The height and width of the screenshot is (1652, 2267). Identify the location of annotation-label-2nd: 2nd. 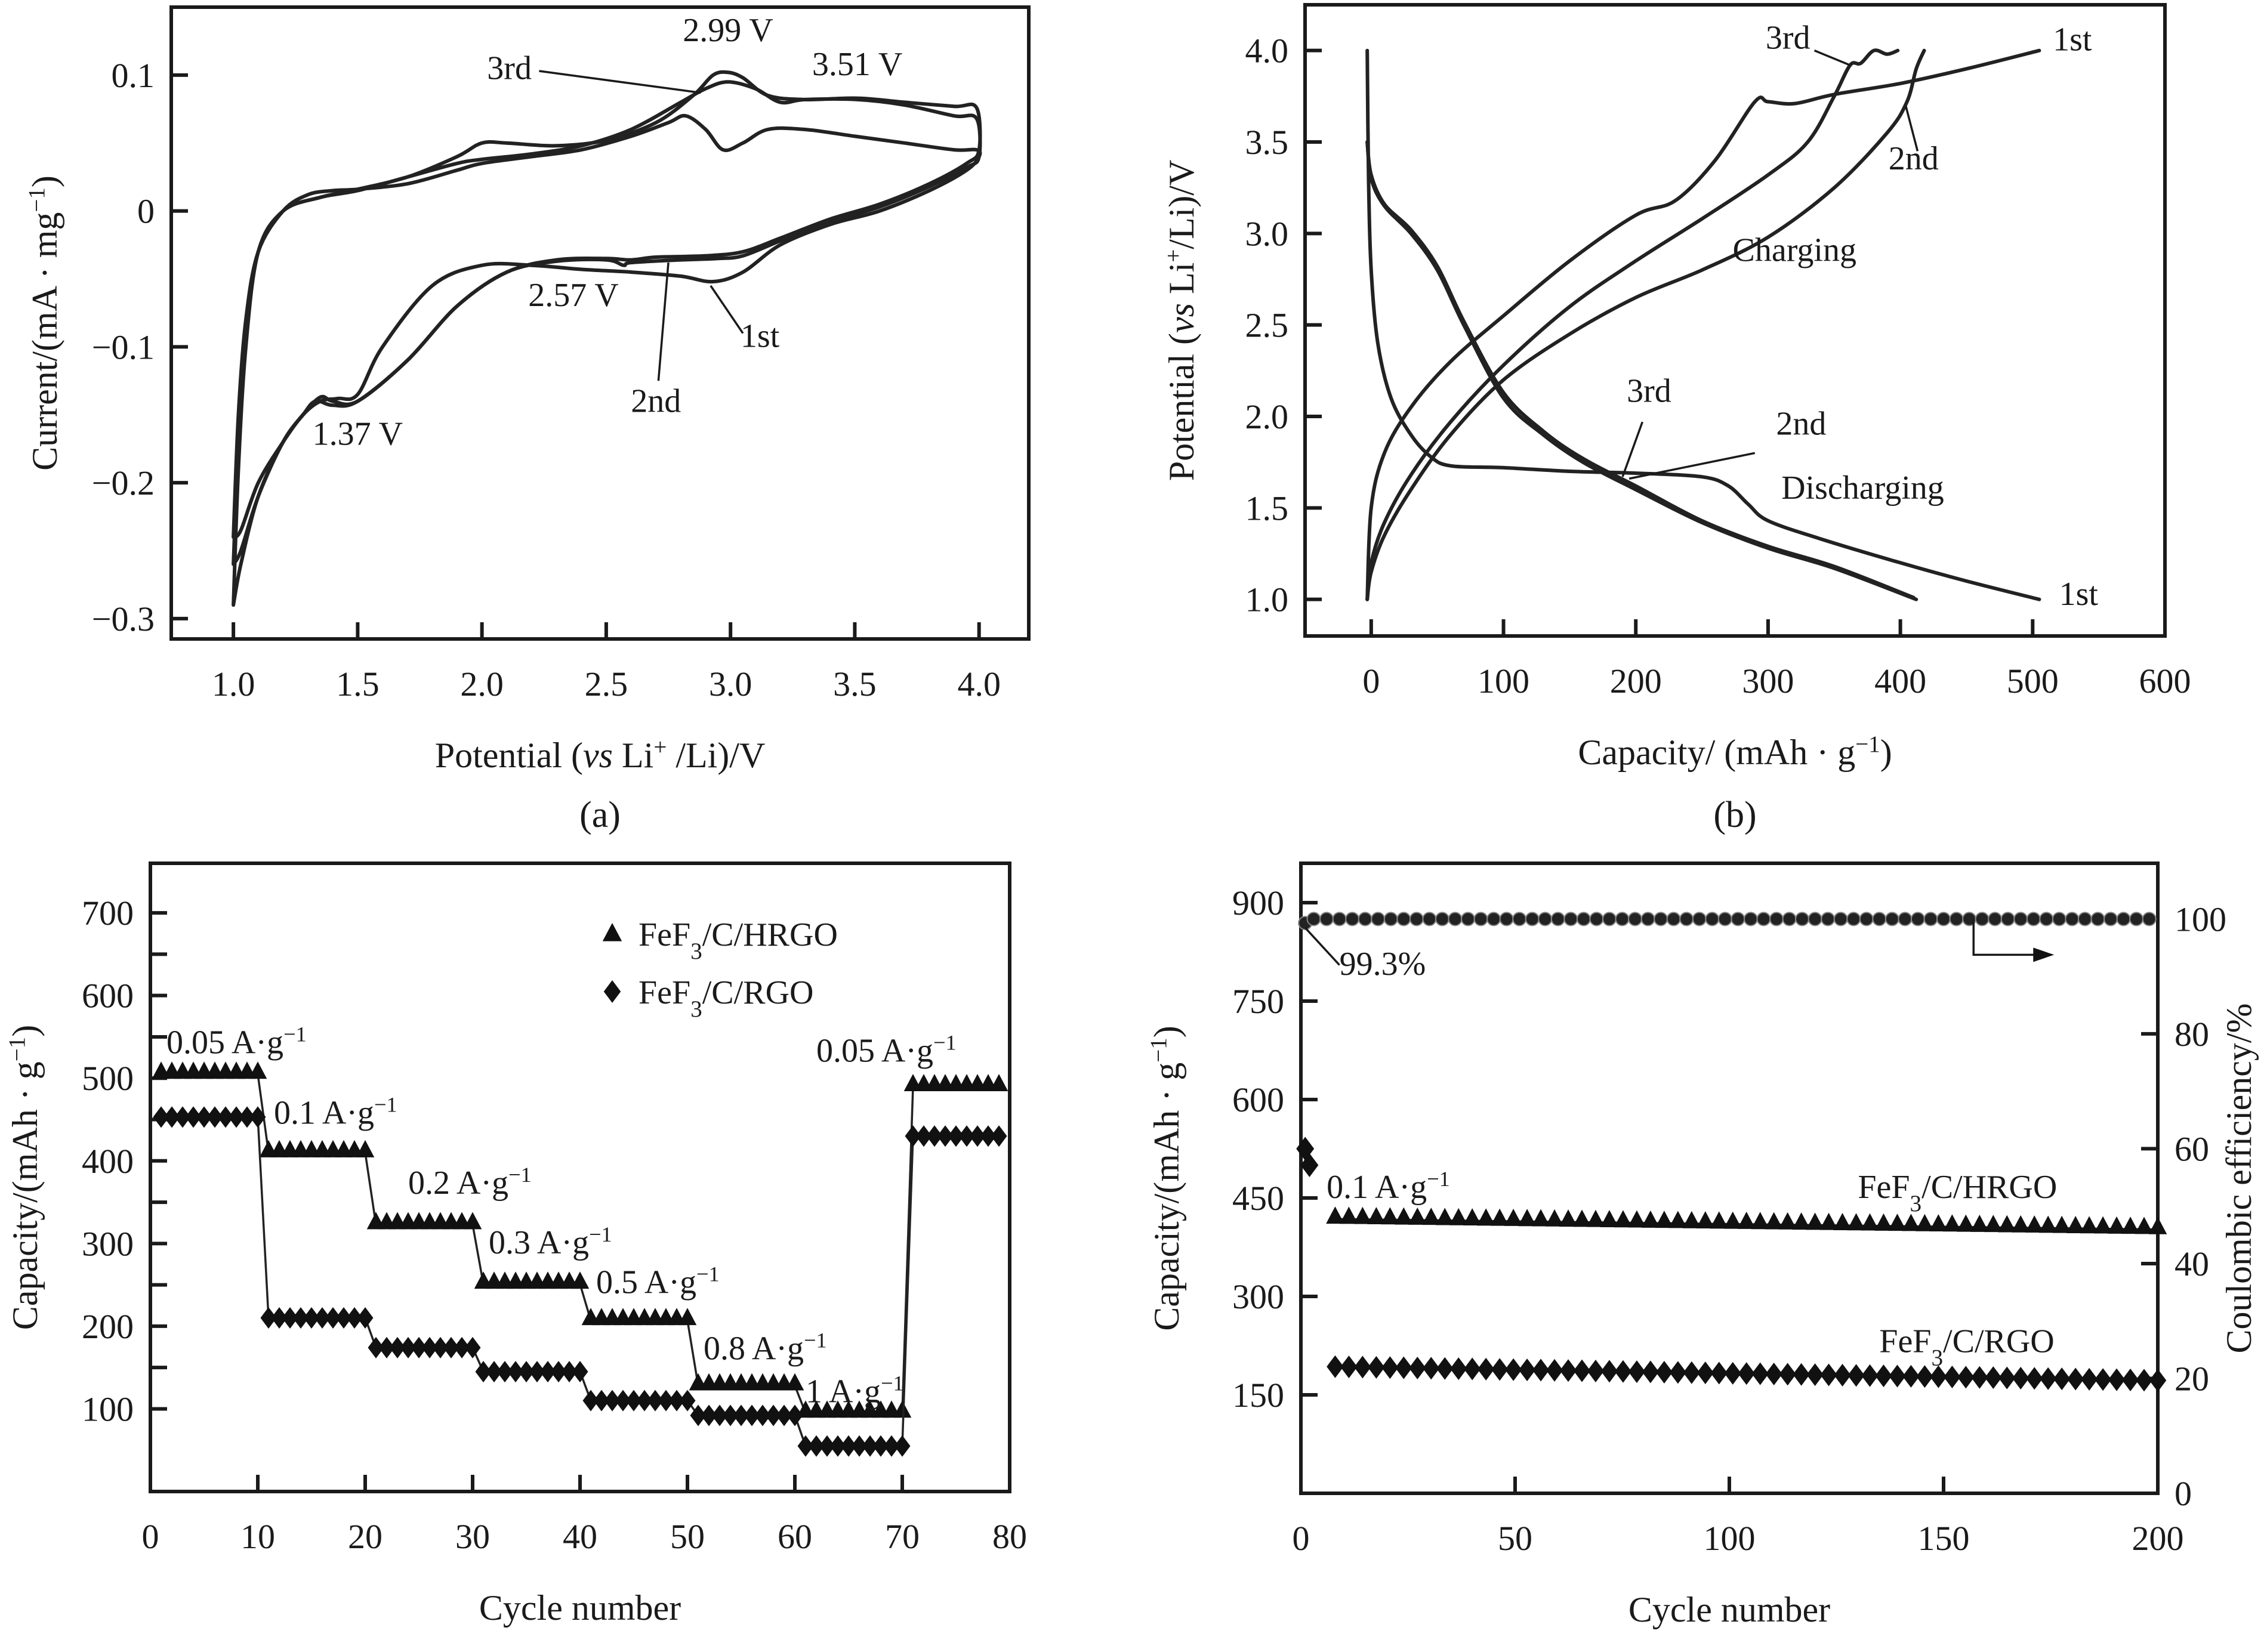
(656, 401).